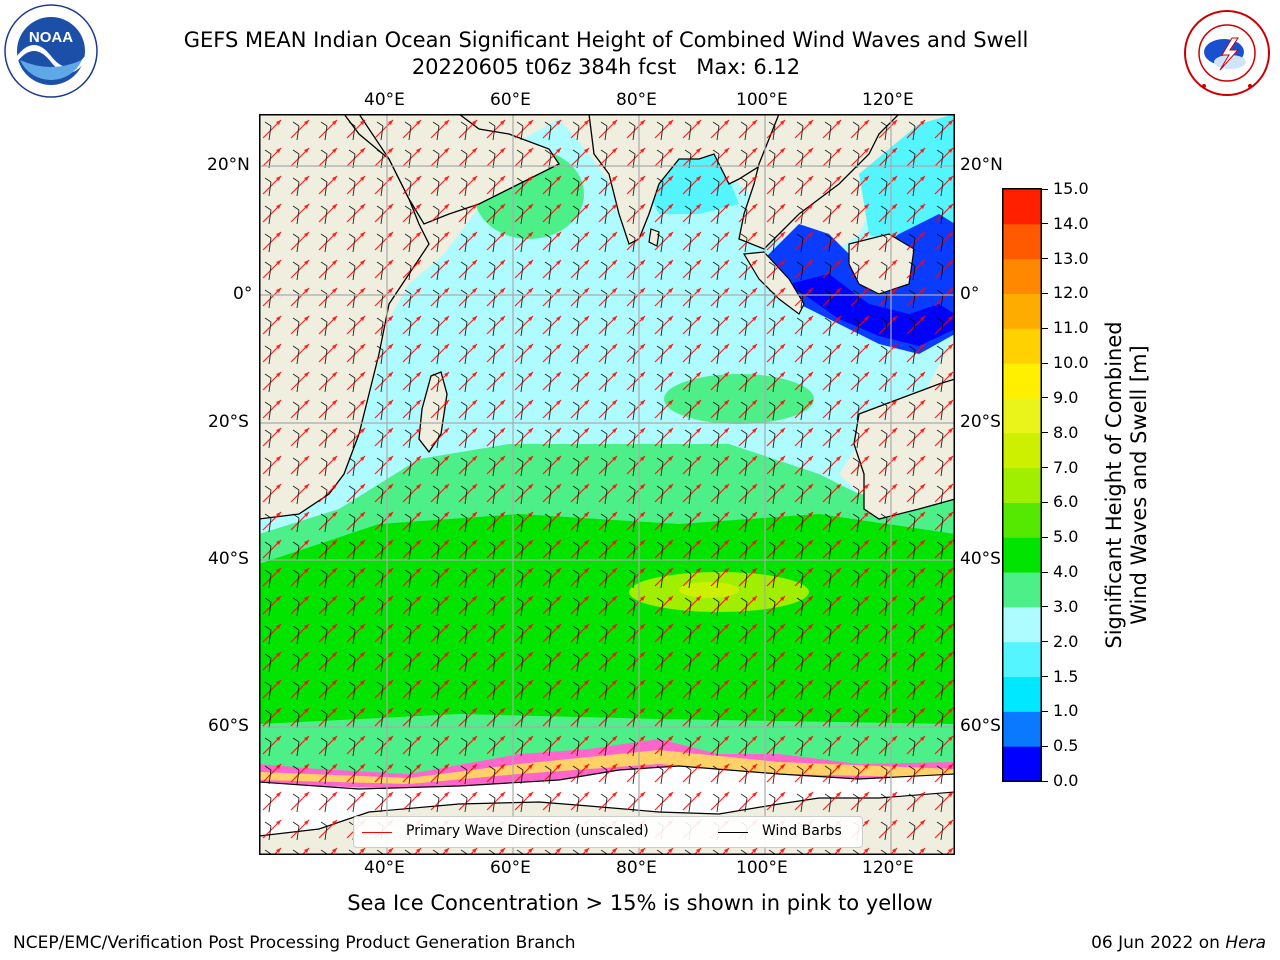  What do you see at coordinates (243, 294) in the screenshot?
I see `lat-label-left: 0°` at bounding box center [243, 294].